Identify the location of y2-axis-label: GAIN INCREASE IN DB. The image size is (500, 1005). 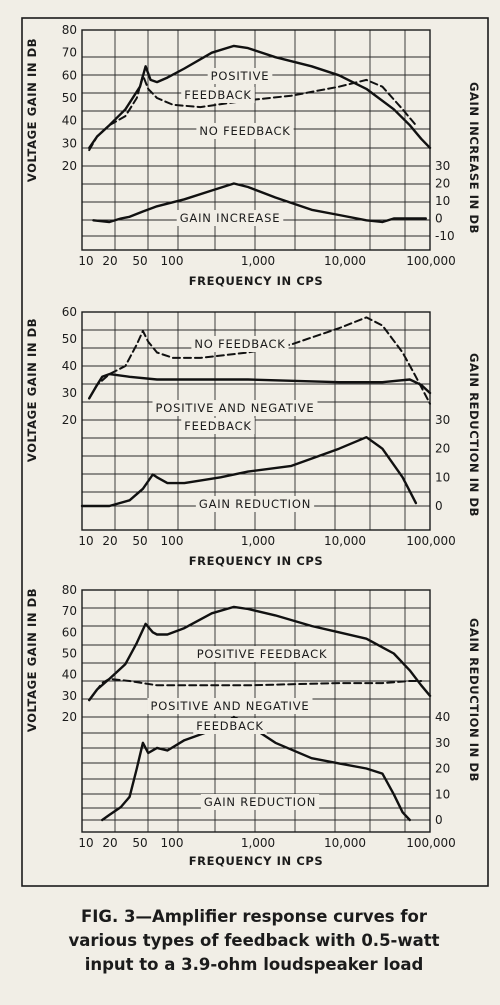
(474, 158).